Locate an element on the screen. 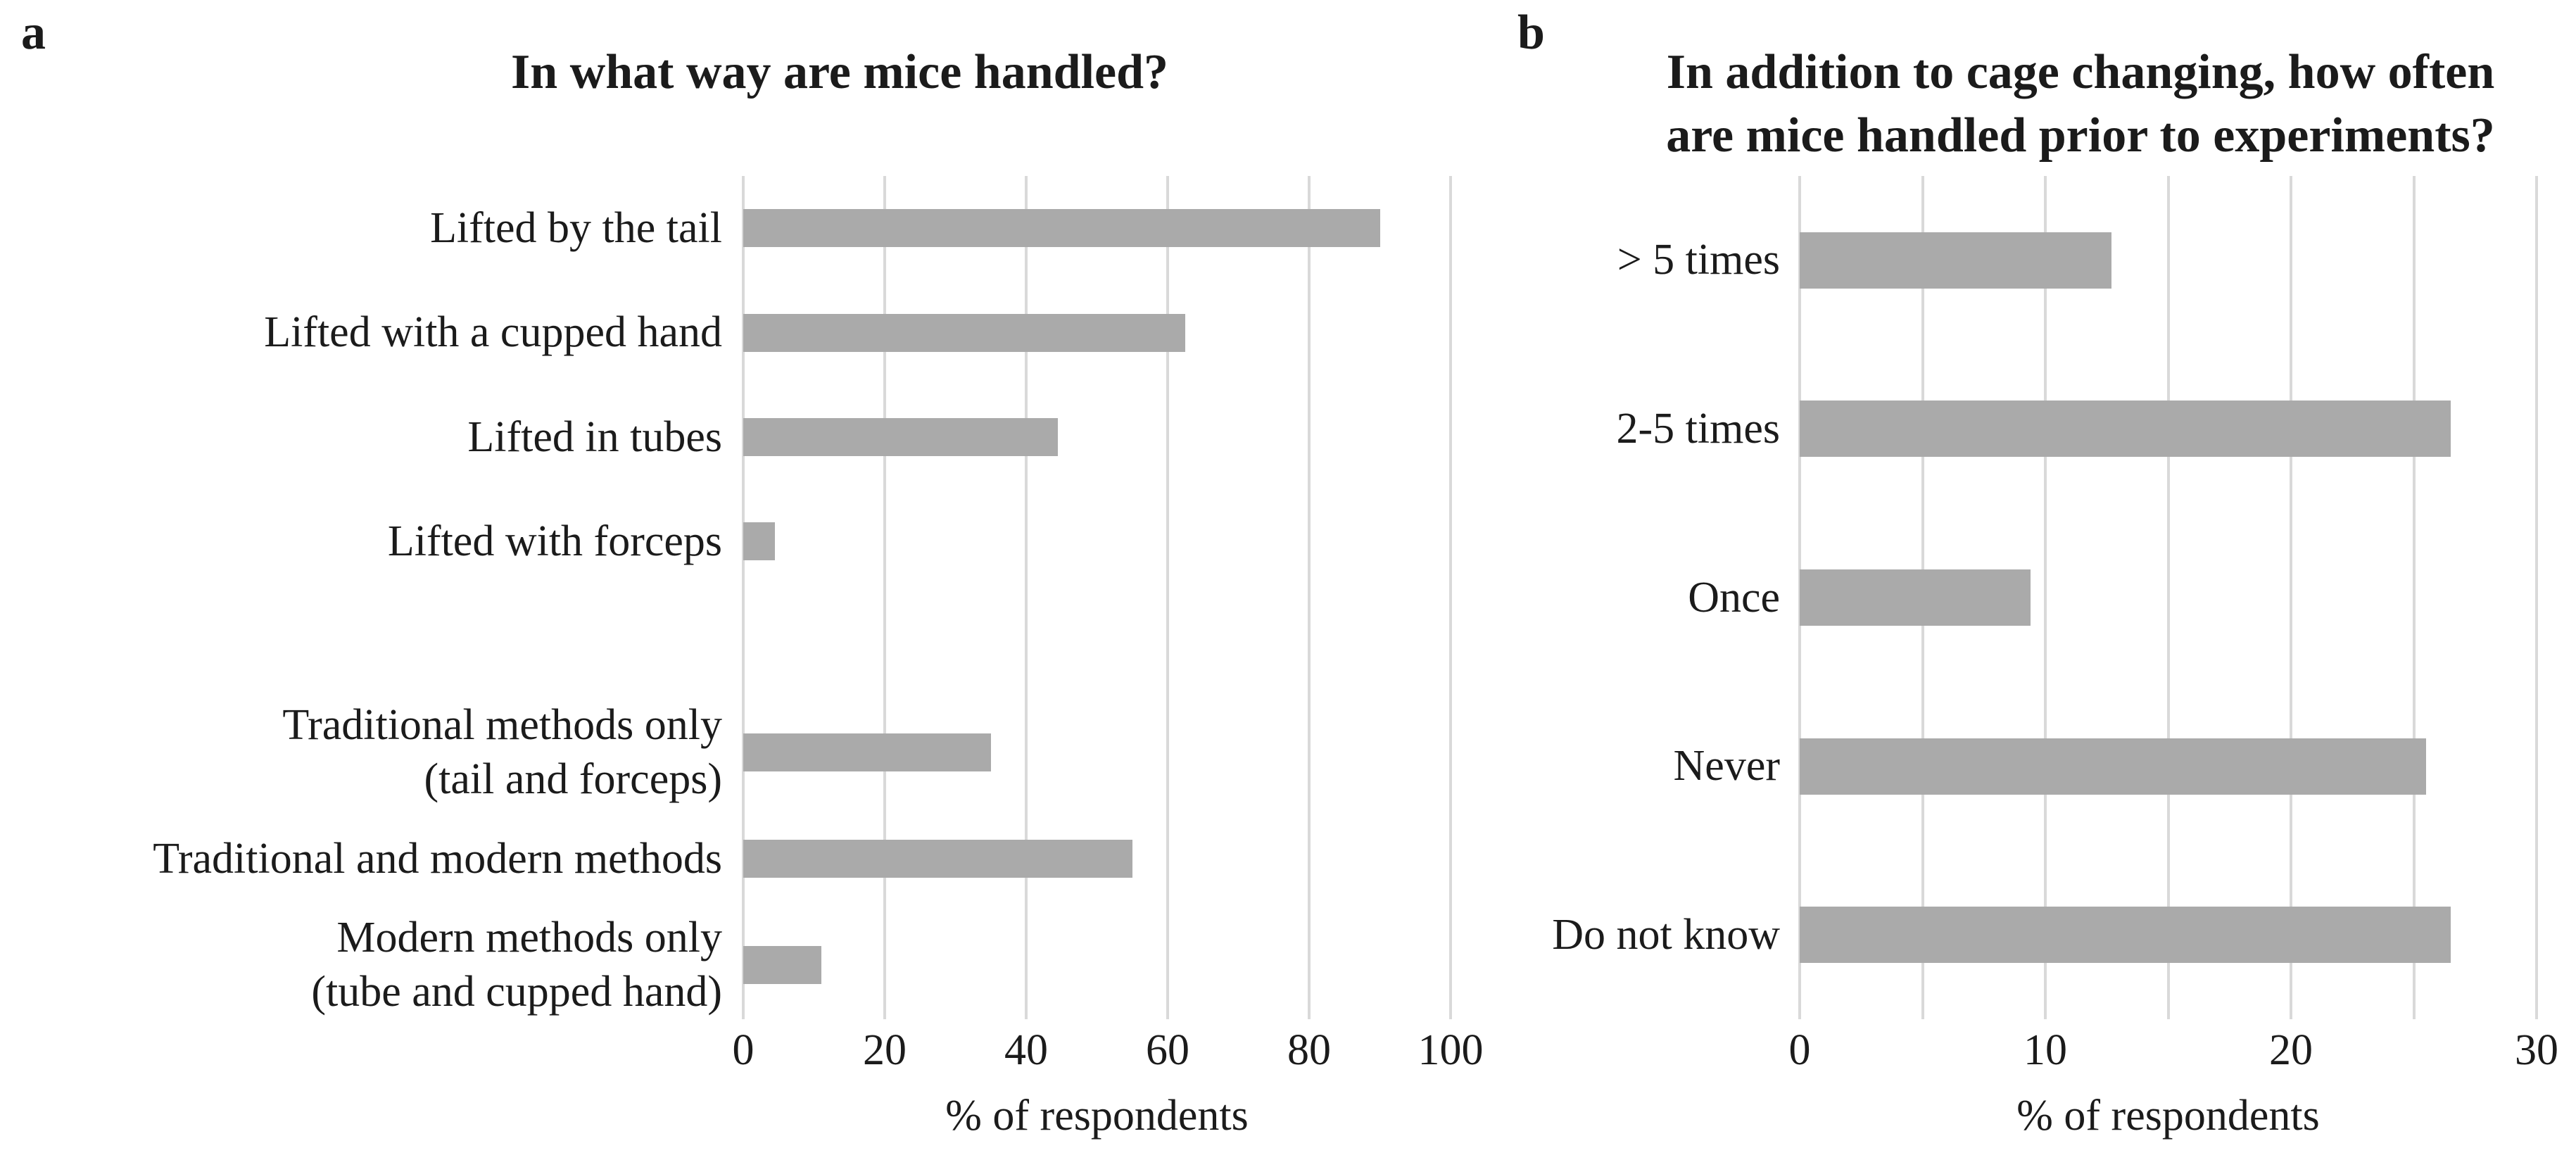  x-tick-label: 100 is located at coordinates (1451, 1050).